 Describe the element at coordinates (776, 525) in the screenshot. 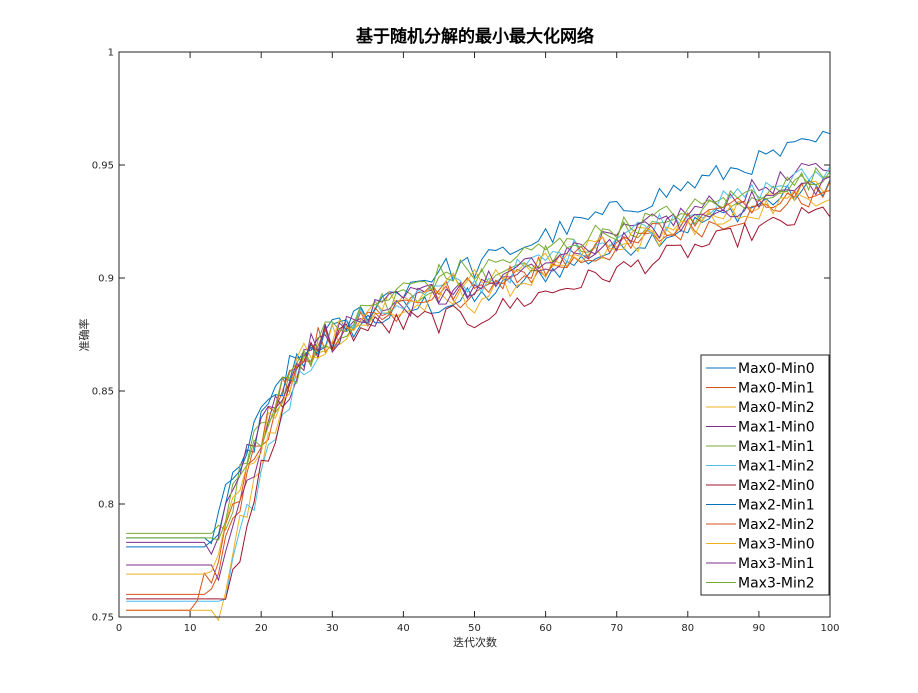

I see `legend-label: Max2-Min2` at that location.